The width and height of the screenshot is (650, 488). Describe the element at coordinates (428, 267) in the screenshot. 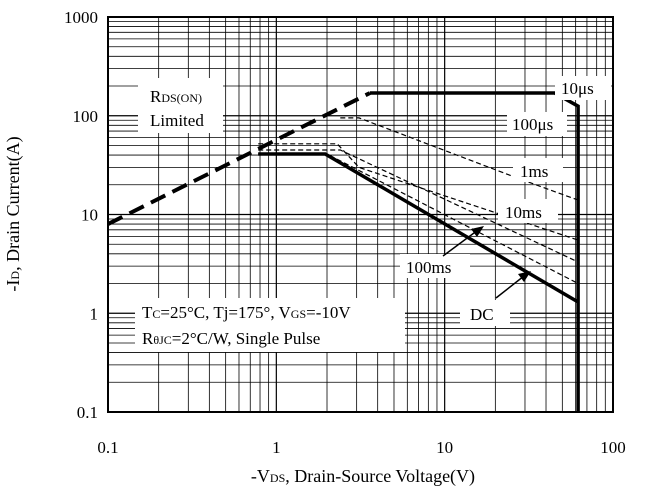

I see `label-100ms: 100ms` at that location.